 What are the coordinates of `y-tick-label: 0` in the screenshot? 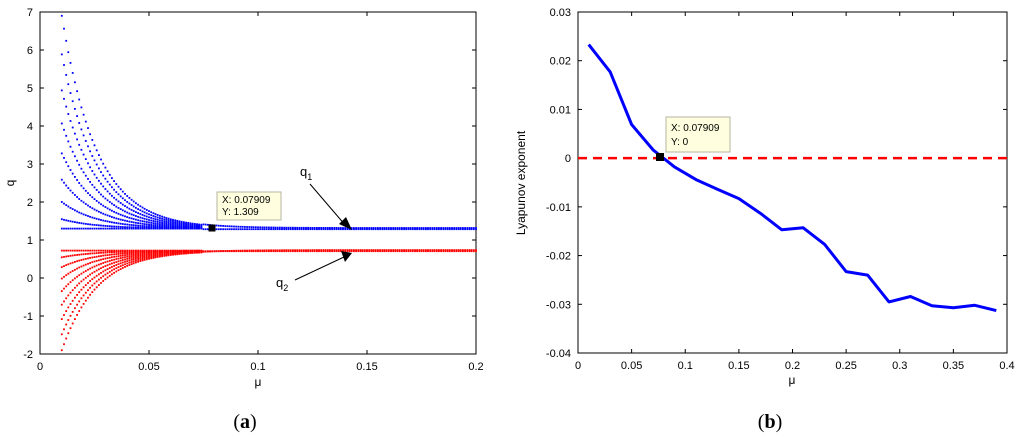 It's located at (30, 279).